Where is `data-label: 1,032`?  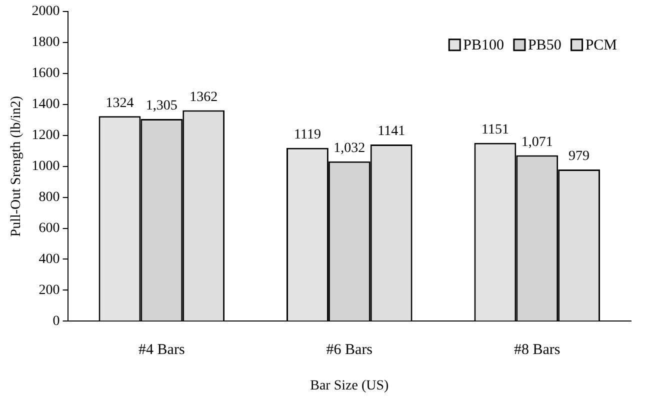 data-label: 1,032 is located at coordinates (350, 148).